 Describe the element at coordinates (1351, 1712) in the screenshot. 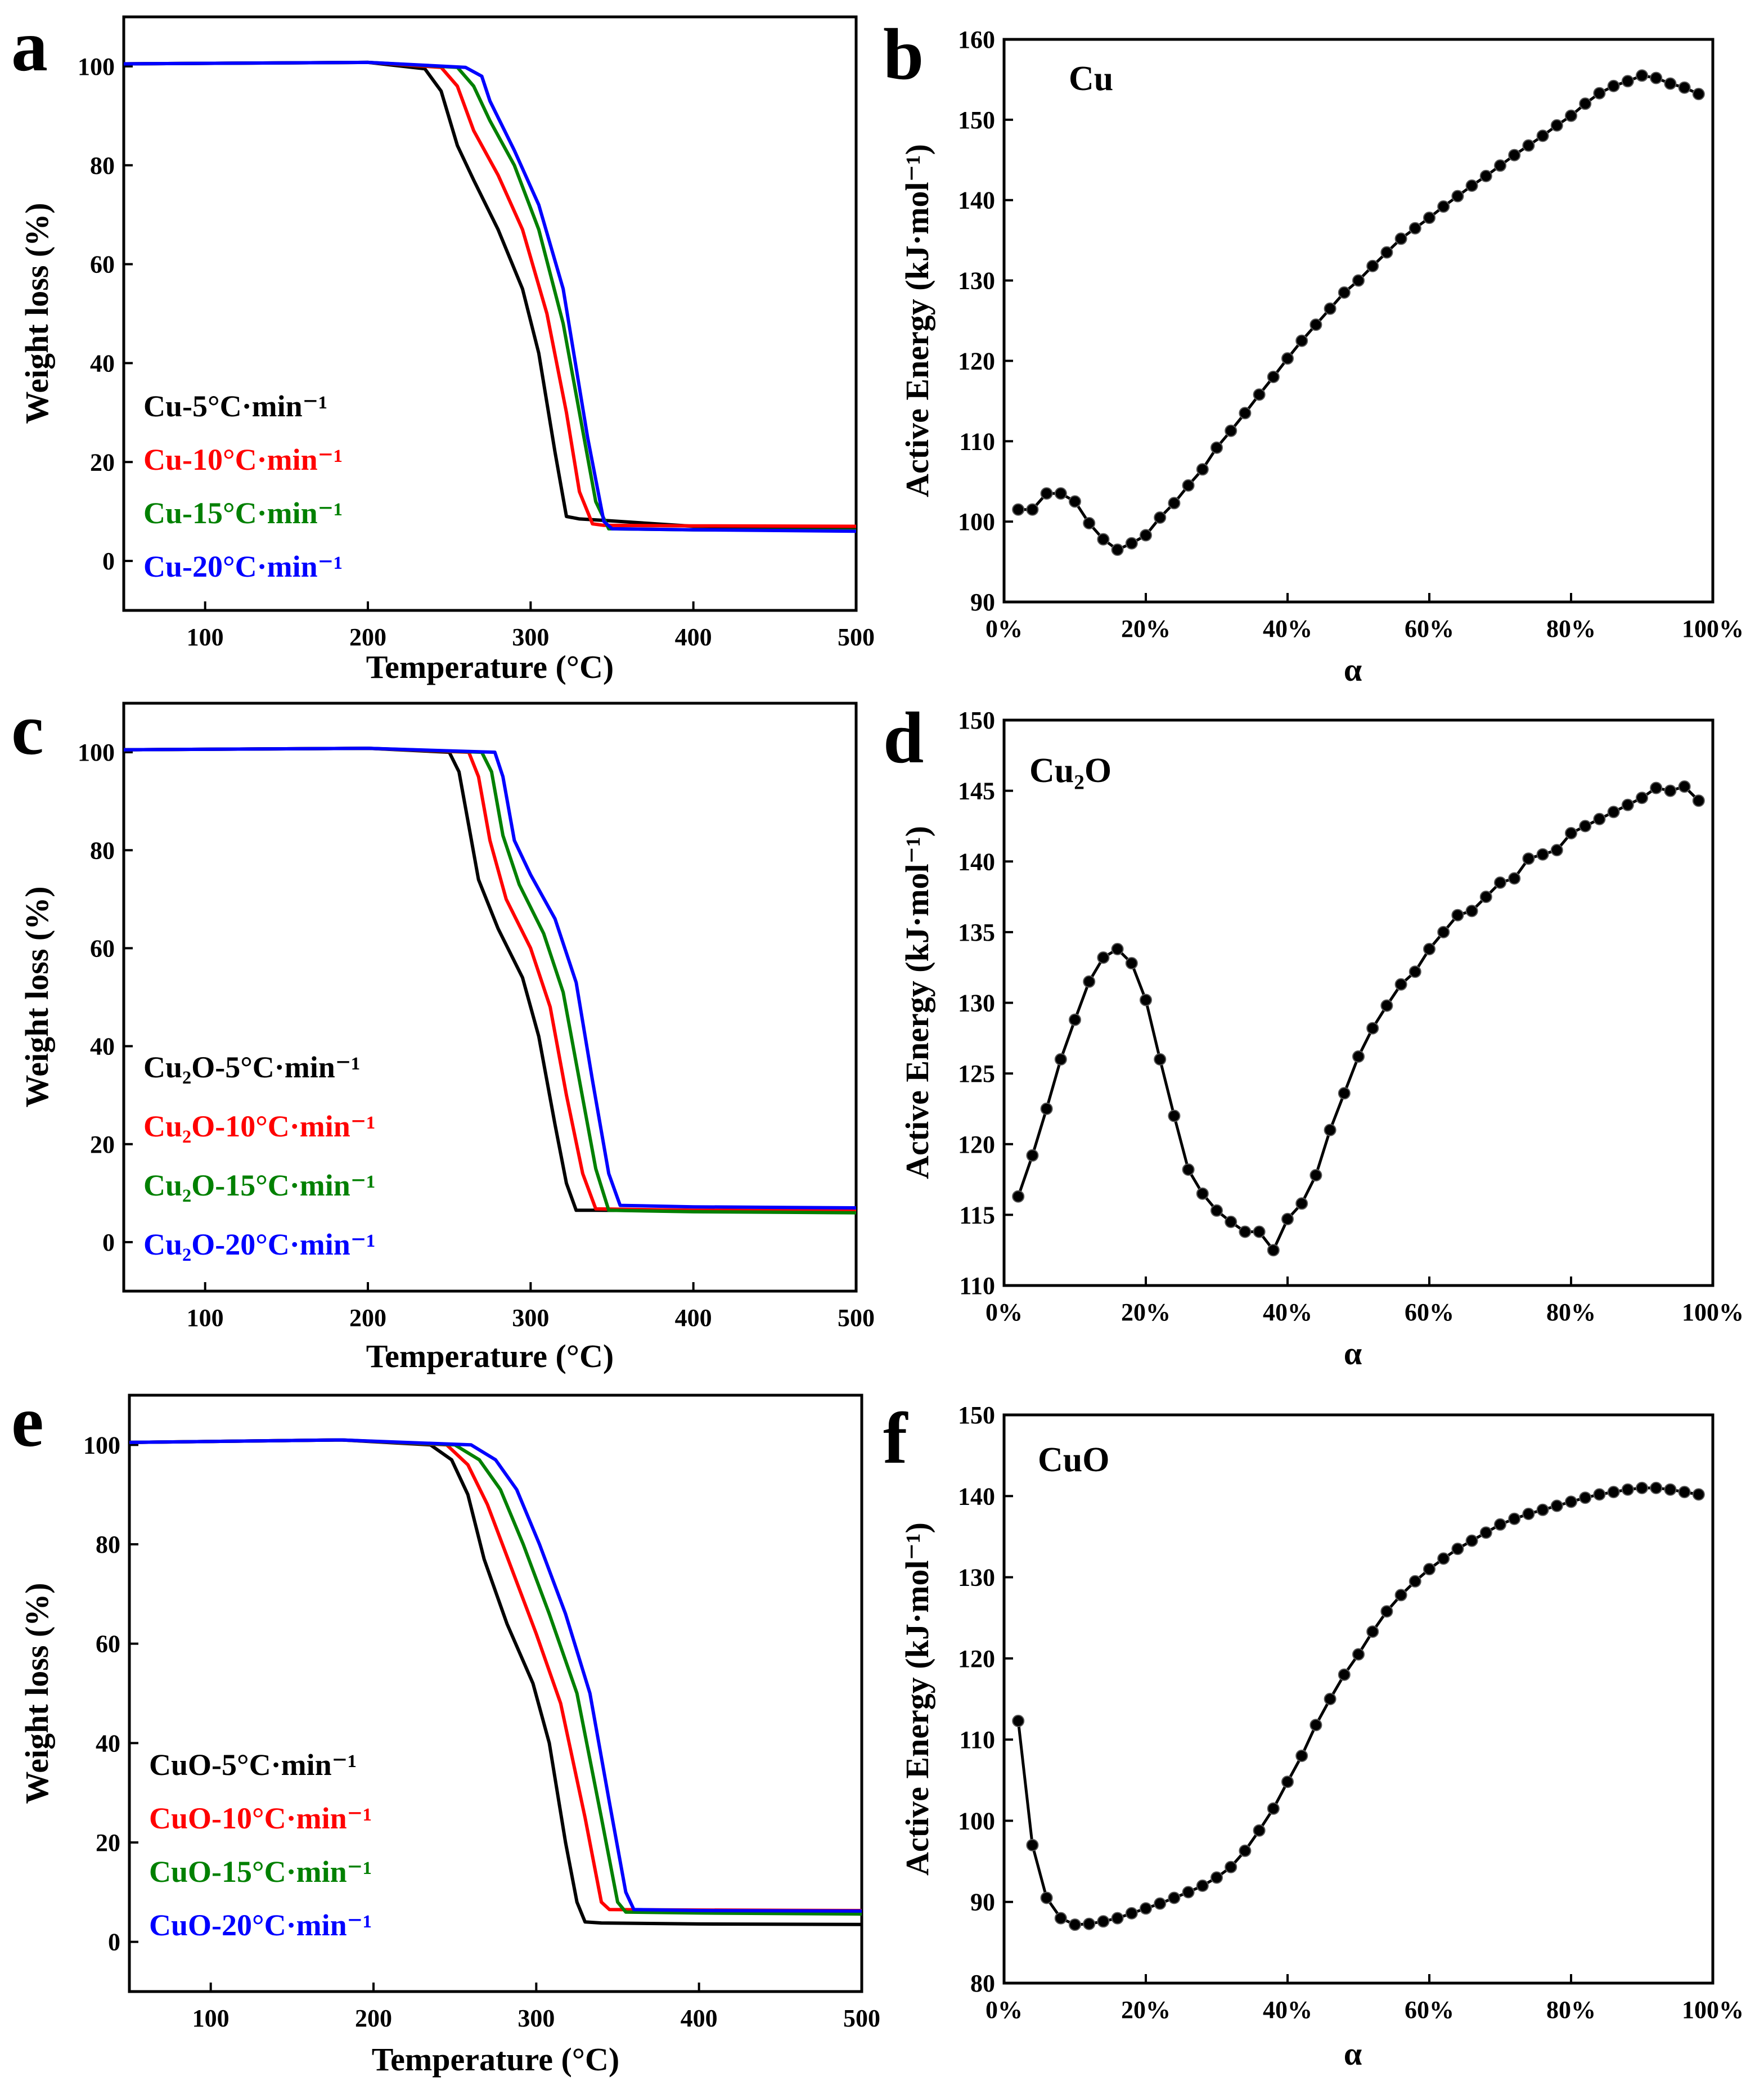

I see `axis-ticks-f: 0% 20% 40% 60% 80% 100% 80 90 100 110 120 130 140 150` at that location.